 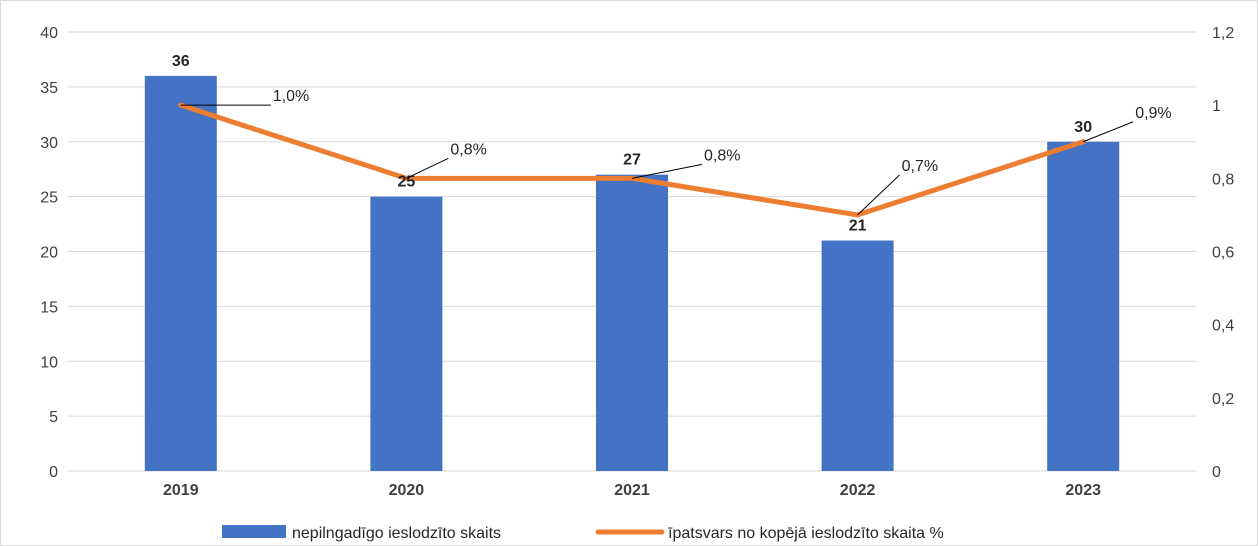 What do you see at coordinates (254, 531) in the screenshot?
I see `legend-bar-swatch` at bounding box center [254, 531].